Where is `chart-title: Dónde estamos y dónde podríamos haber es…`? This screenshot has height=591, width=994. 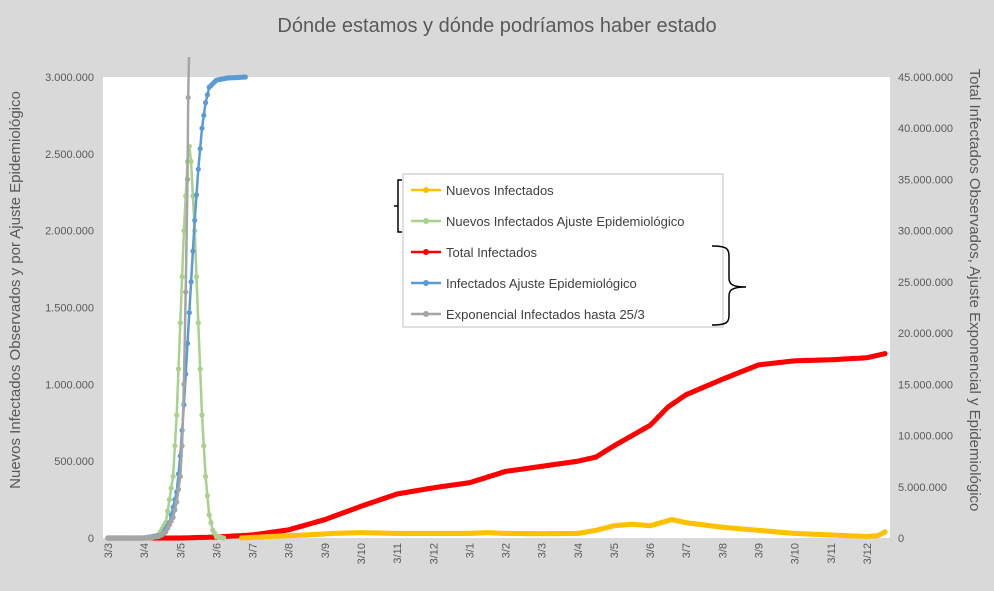
chart-title: Dónde estamos y dónde podríamos haber es… is located at coordinates (496, 26).